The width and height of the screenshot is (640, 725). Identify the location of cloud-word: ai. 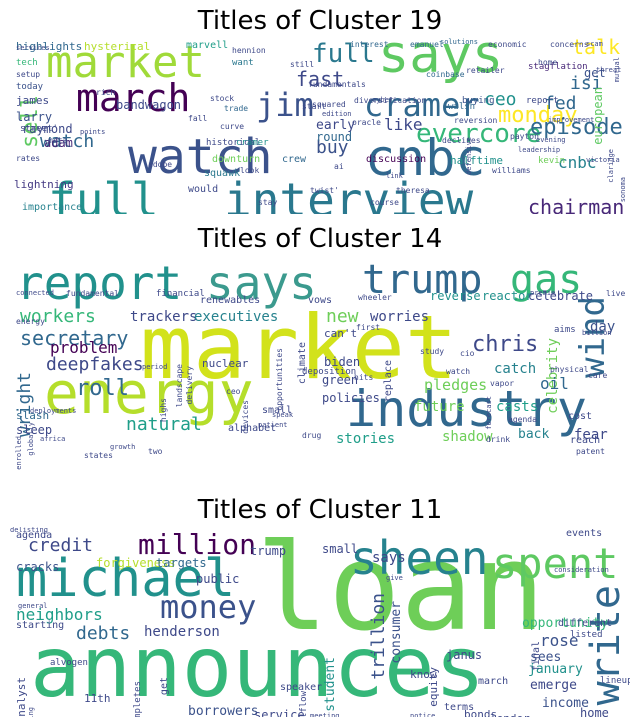
(339, 166).